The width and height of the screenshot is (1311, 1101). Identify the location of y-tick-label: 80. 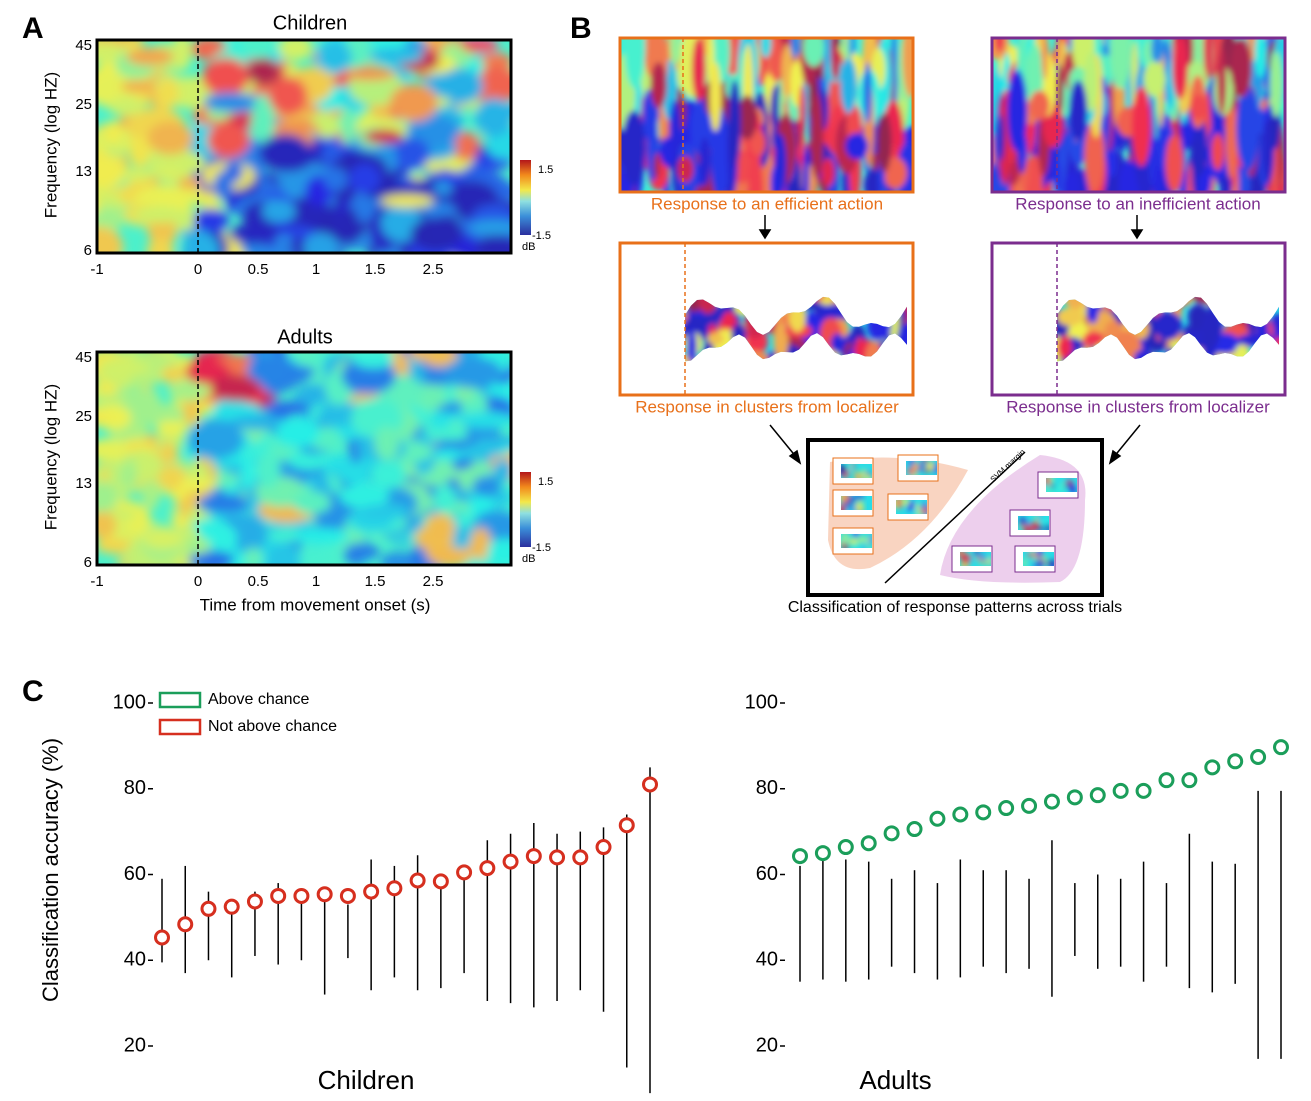
(135, 788).